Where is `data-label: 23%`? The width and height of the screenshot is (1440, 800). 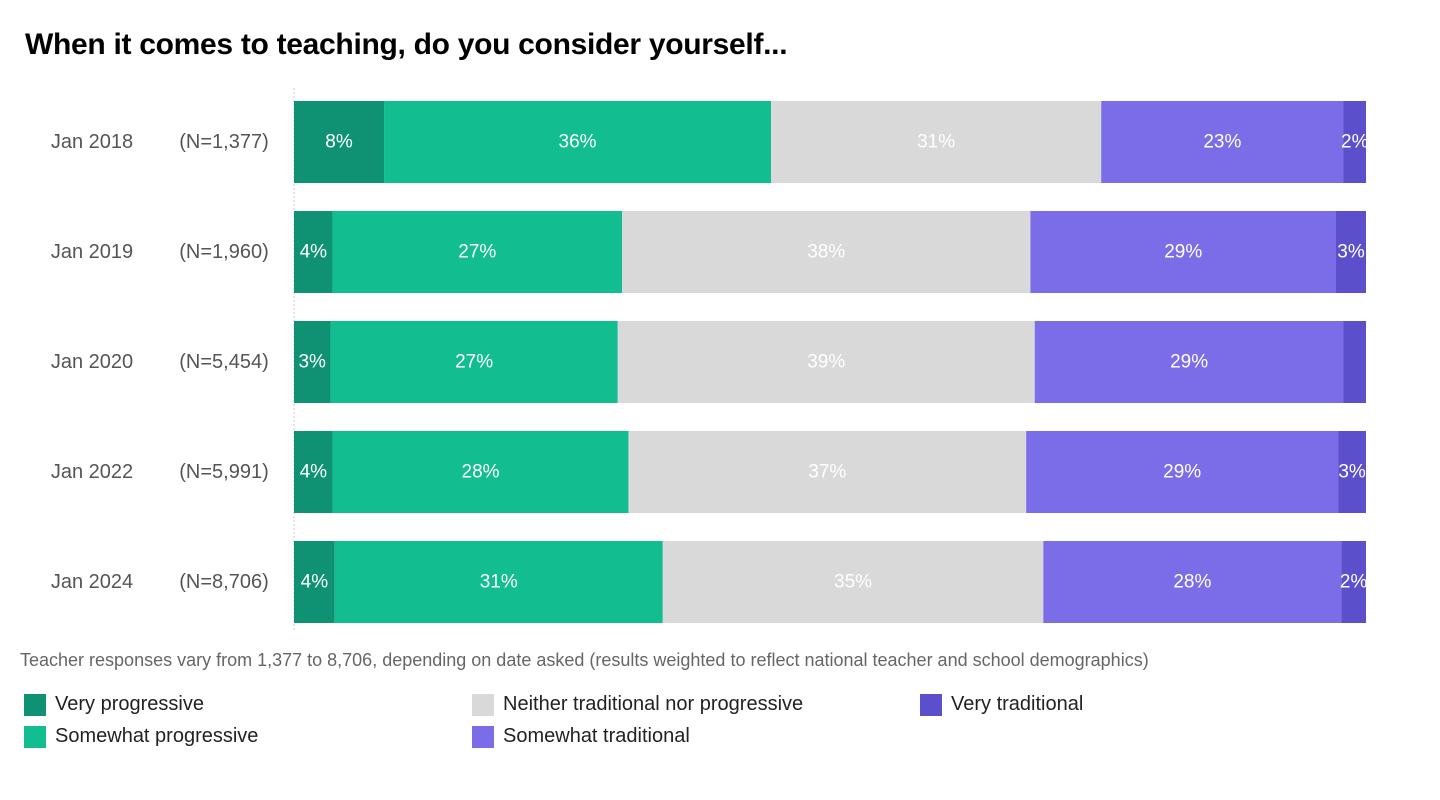
data-label: 23% is located at coordinates (1222, 142).